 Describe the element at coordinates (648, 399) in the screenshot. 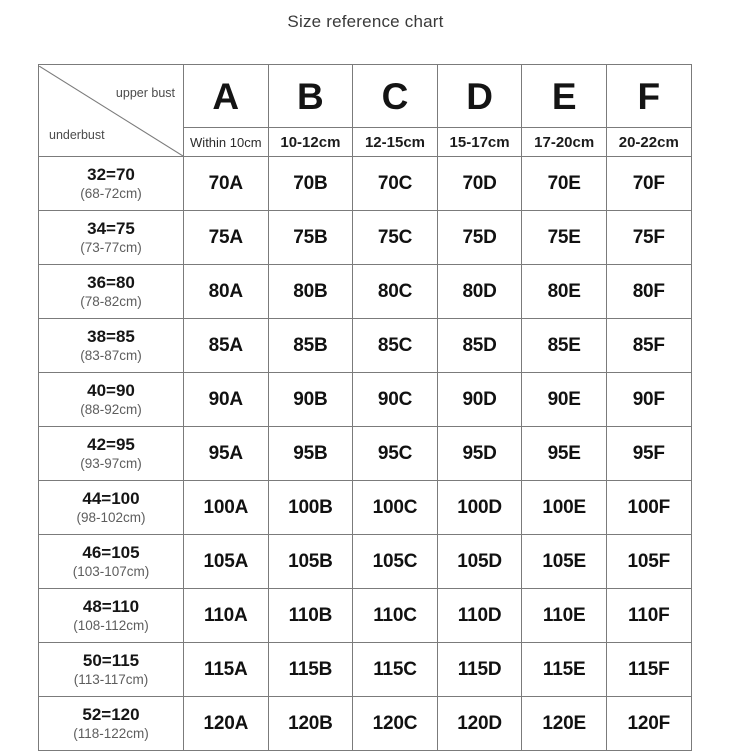

I see `size-cell: 90F` at that location.